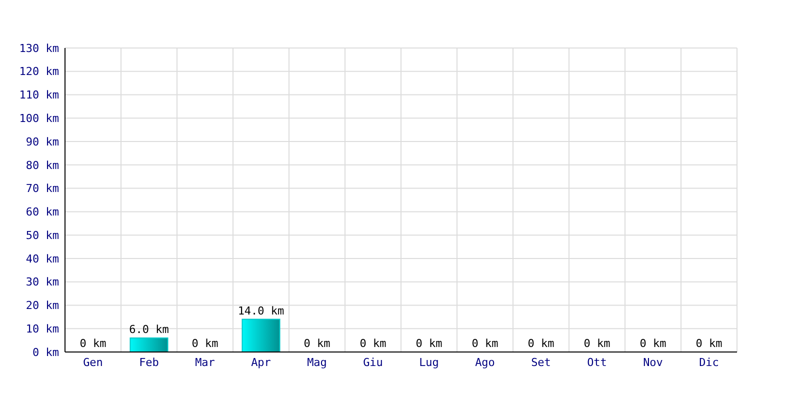 Image resolution: width=800 pixels, height=400 pixels. What do you see at coordinates (709, 362) in the screenshot?
I see `x-tick-label: Dic` at bounding box center [709, 362].